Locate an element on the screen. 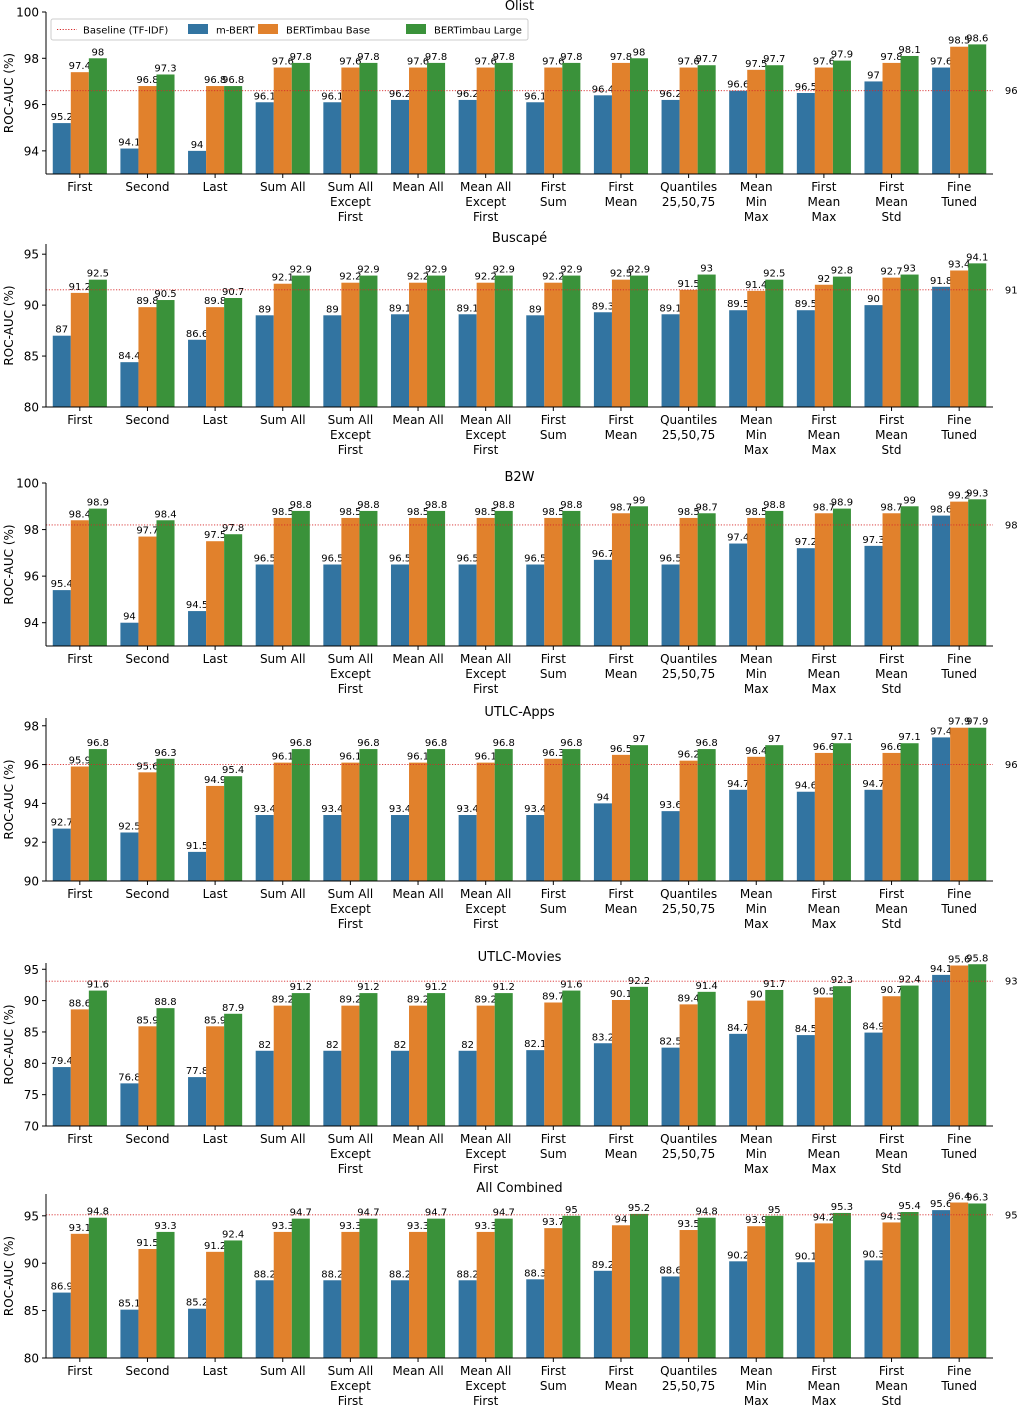 The height and width of the screenshot is (1407, 1017). bar-value-label: 93.3 is located at coordinates (418, 1226).